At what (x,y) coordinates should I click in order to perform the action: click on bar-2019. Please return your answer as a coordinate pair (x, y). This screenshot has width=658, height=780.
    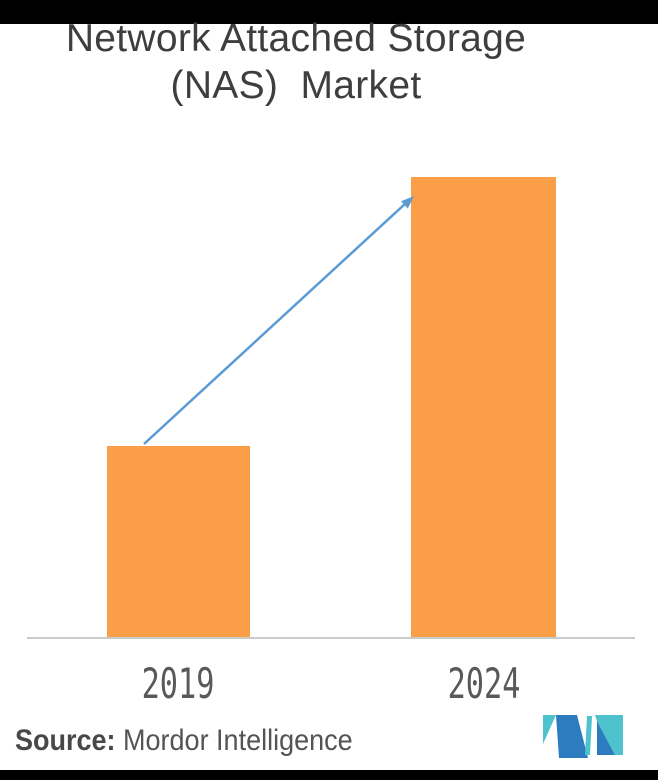
    Looking at the image, I should click on (178, 542).